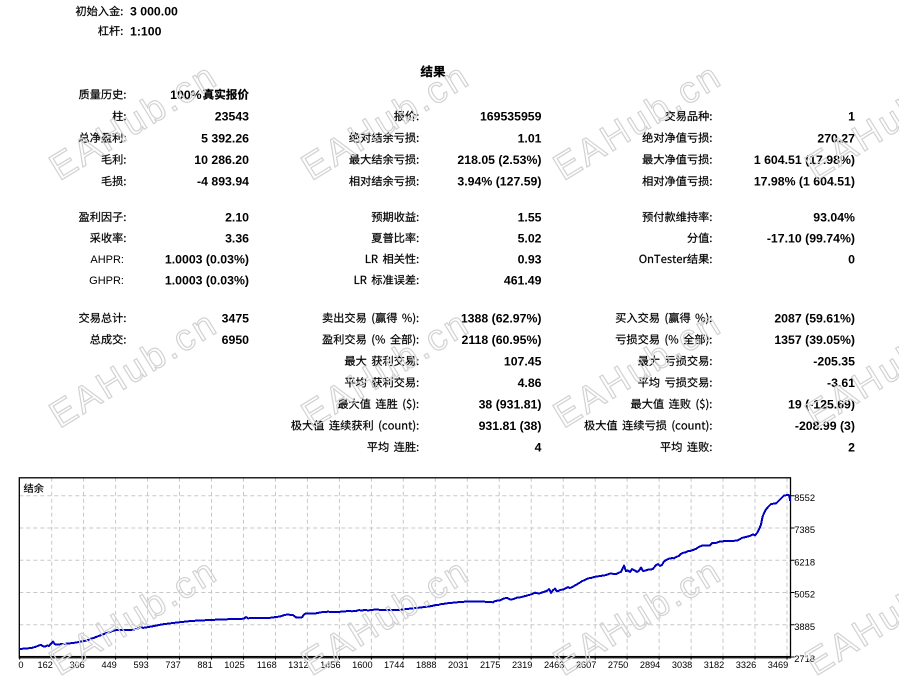 The image size is (899, 698). I want to click on svg-text: 10 286.20, so click(221, 160).